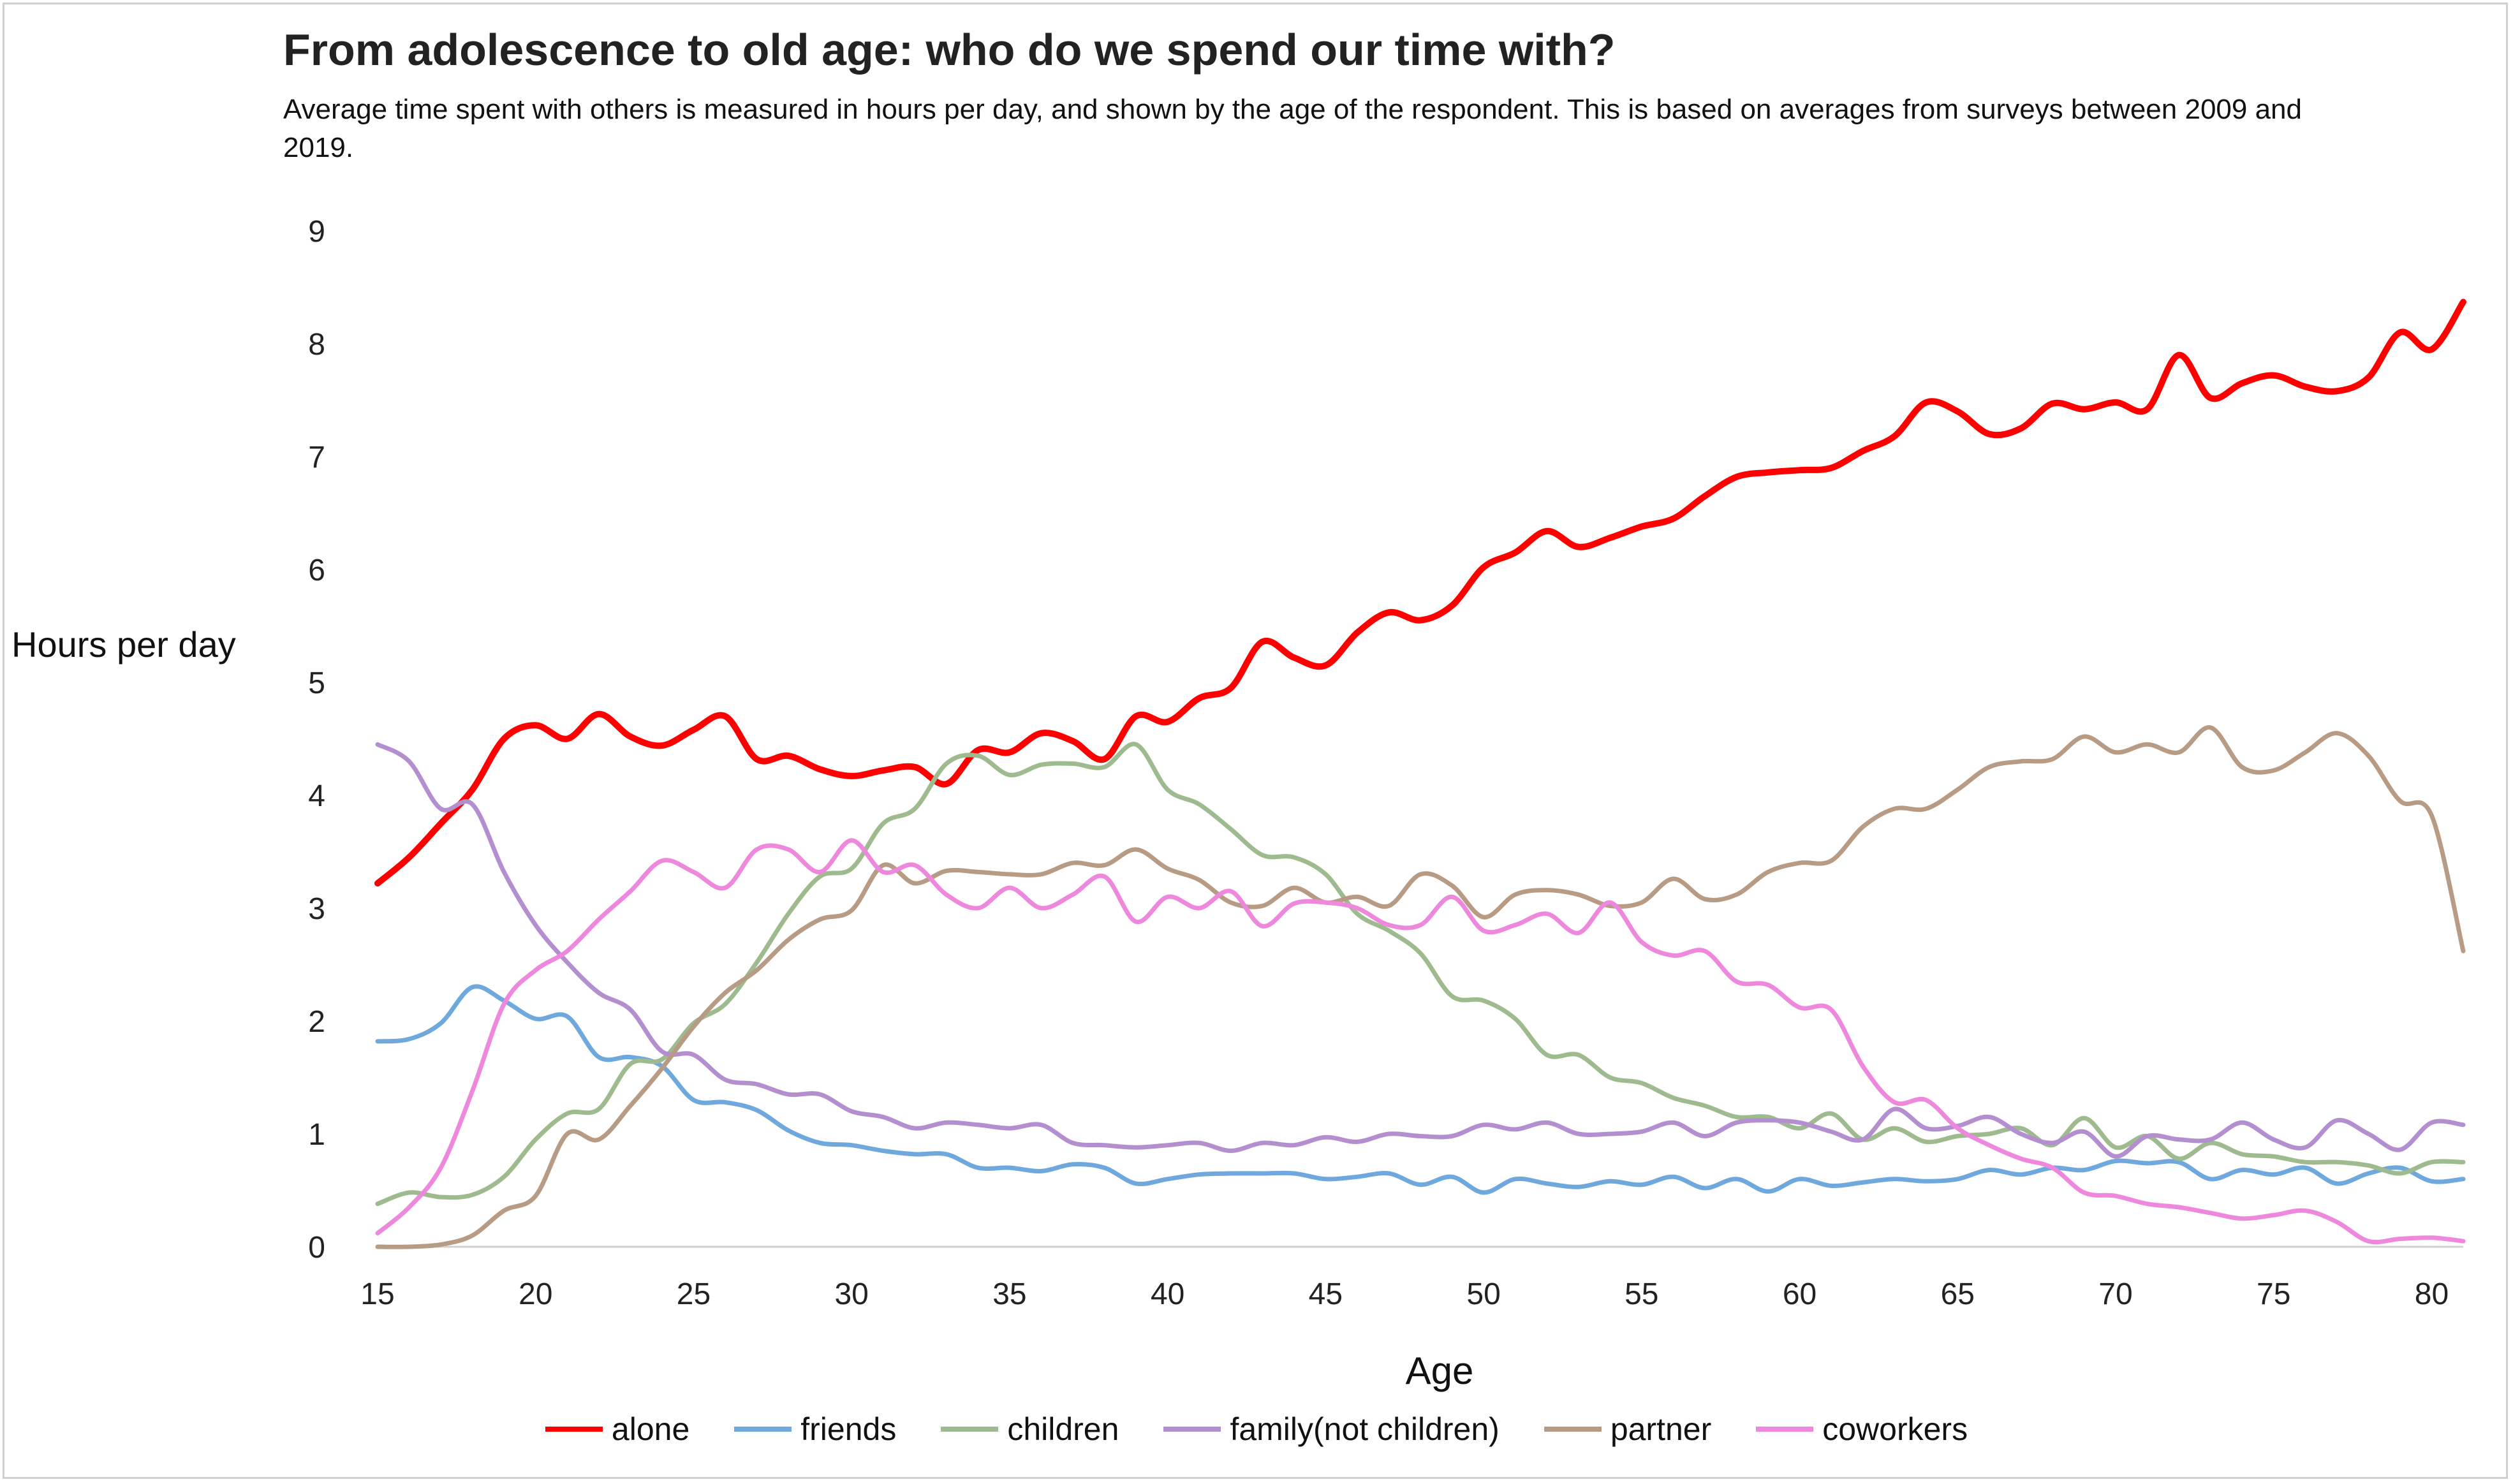  I want to click on legend-item: coworkers, so click(1862, 1429).